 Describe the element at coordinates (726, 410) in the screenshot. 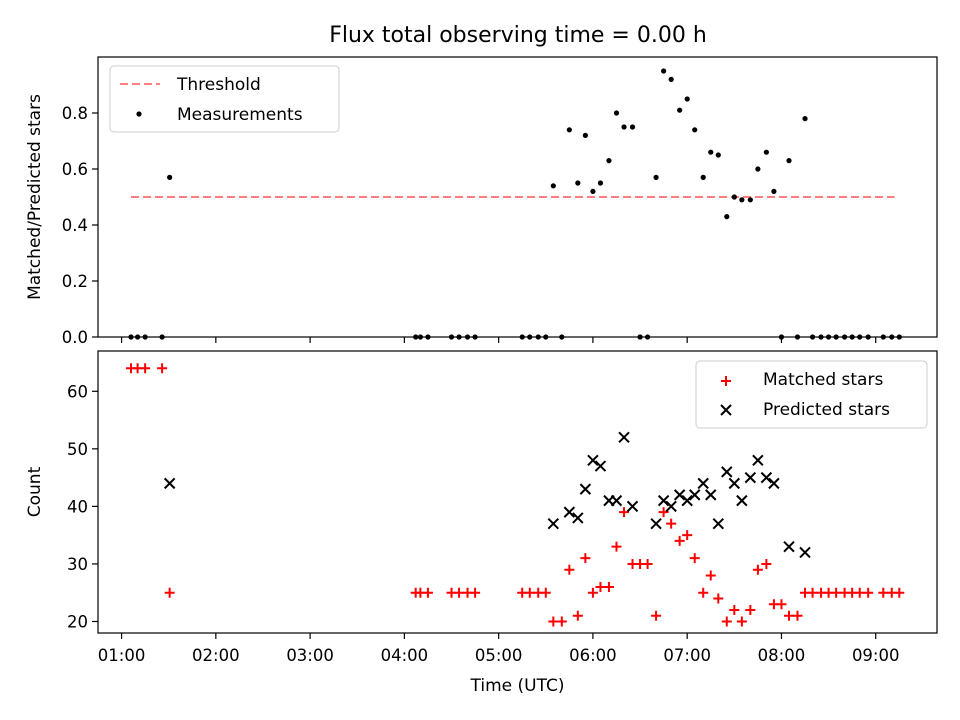

I see `legend-predicted-marker` at that location.